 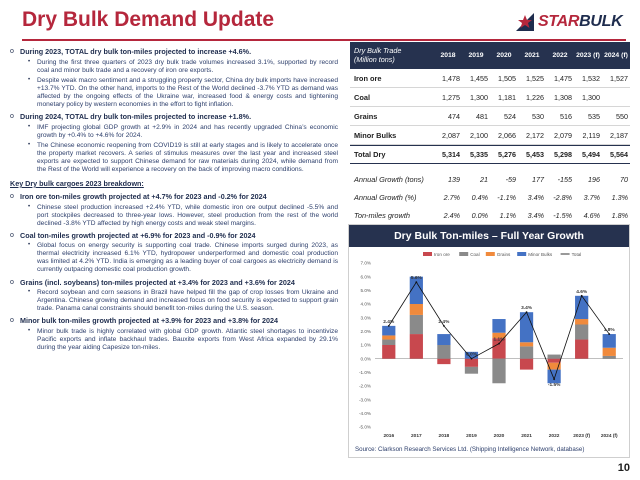 What do you see at coordinates (389, 179) in the screenshot?
I see `row-label: Annual Growth (tons)` at bounding box center [389, 179].